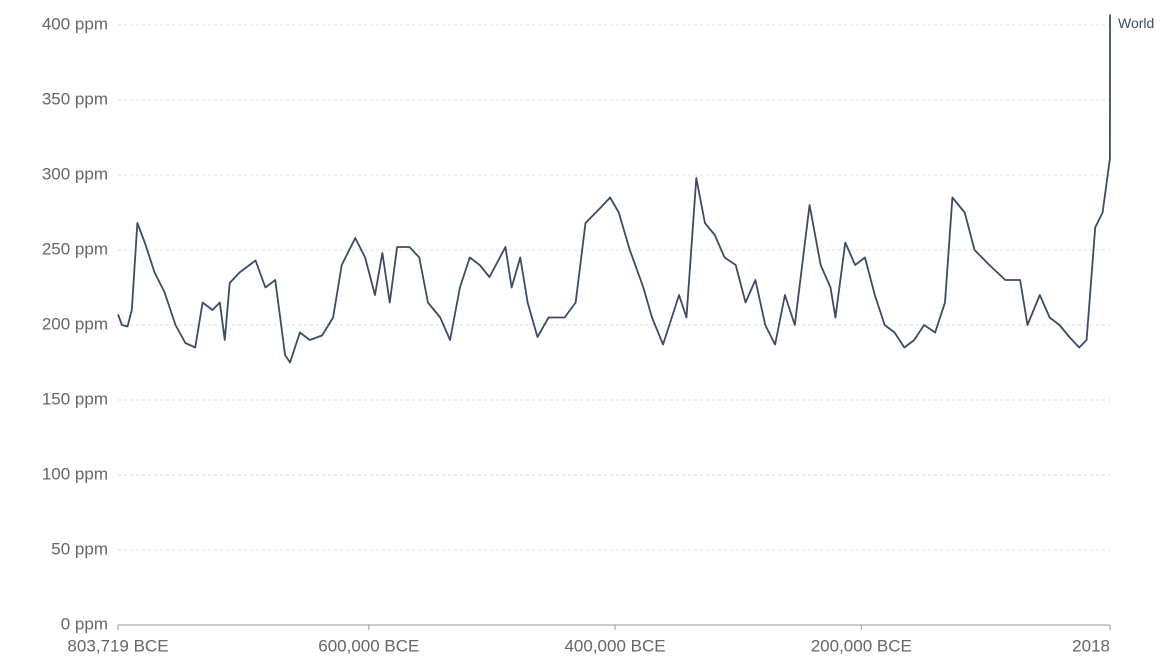 Image resolution: width=1172 pixels, height=658 pixels. I want to click on y-tick-label: 400 ppm, so click(75, 23).